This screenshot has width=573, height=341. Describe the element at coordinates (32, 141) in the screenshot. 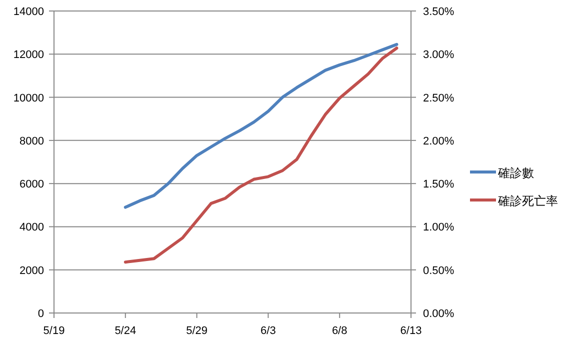

I see `y-tick-label: 8000` at that location.